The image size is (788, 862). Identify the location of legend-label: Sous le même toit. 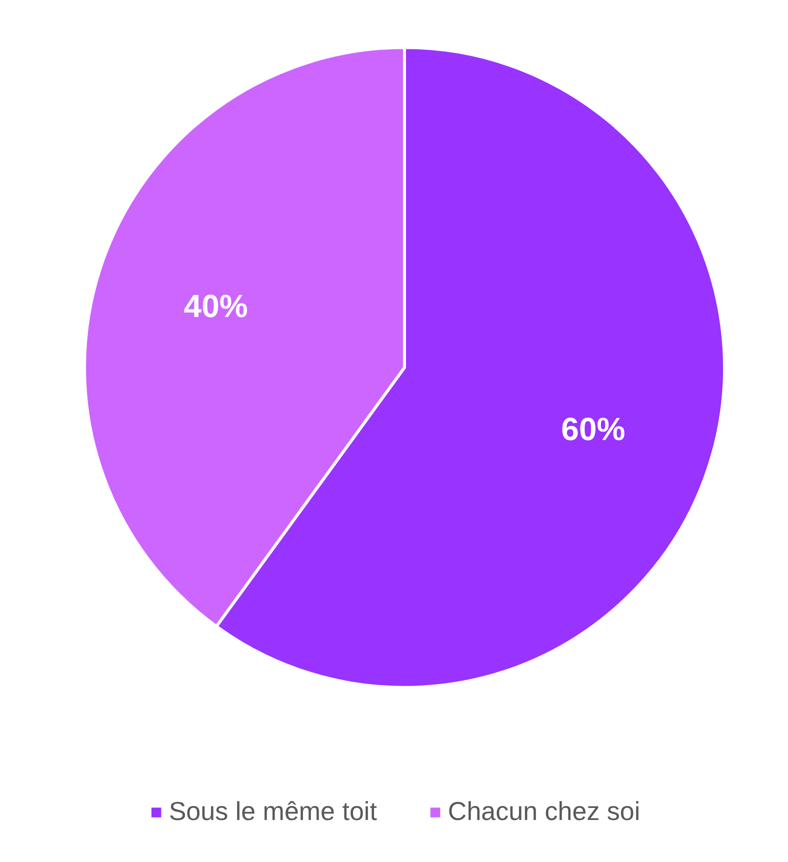
(272, 811).